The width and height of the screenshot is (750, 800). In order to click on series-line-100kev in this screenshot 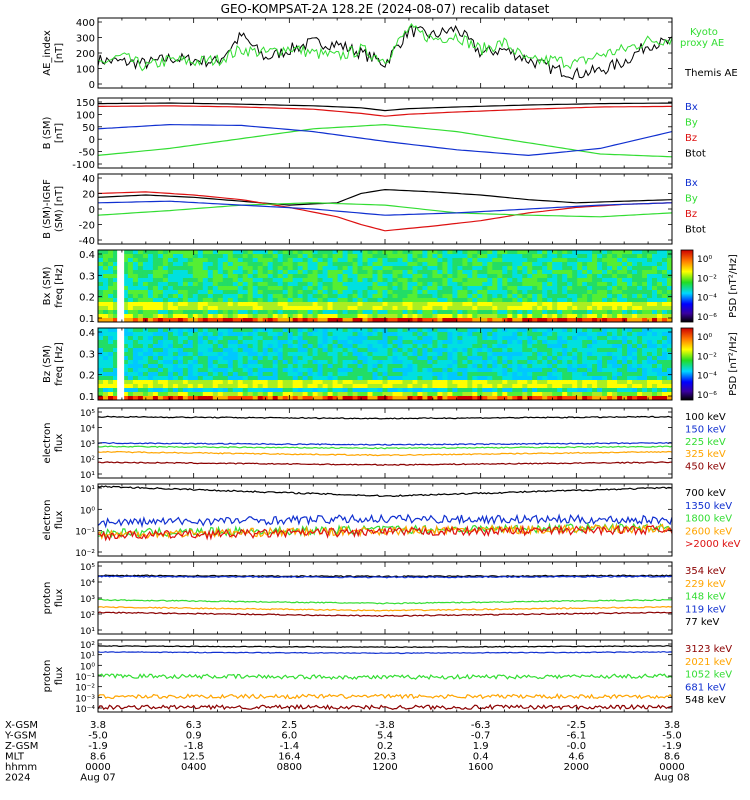, I will do `click(385, 417)`.